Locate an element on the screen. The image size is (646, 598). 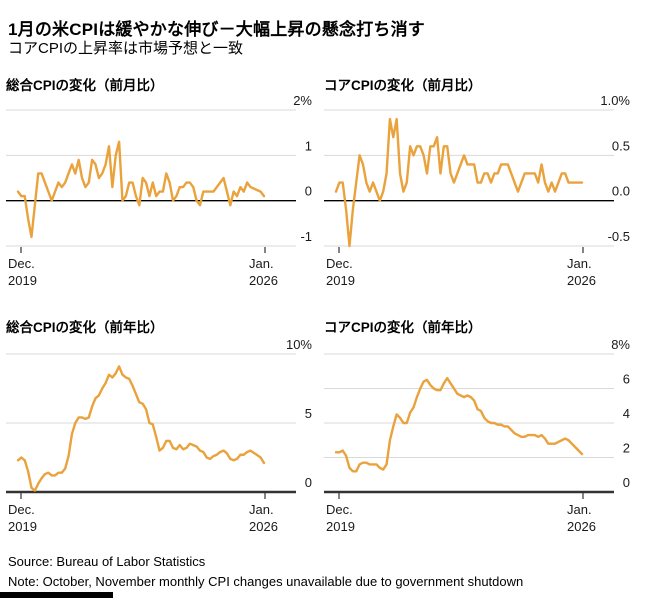
y-axis-label: 0.5 is located at coordinates (621, 145).